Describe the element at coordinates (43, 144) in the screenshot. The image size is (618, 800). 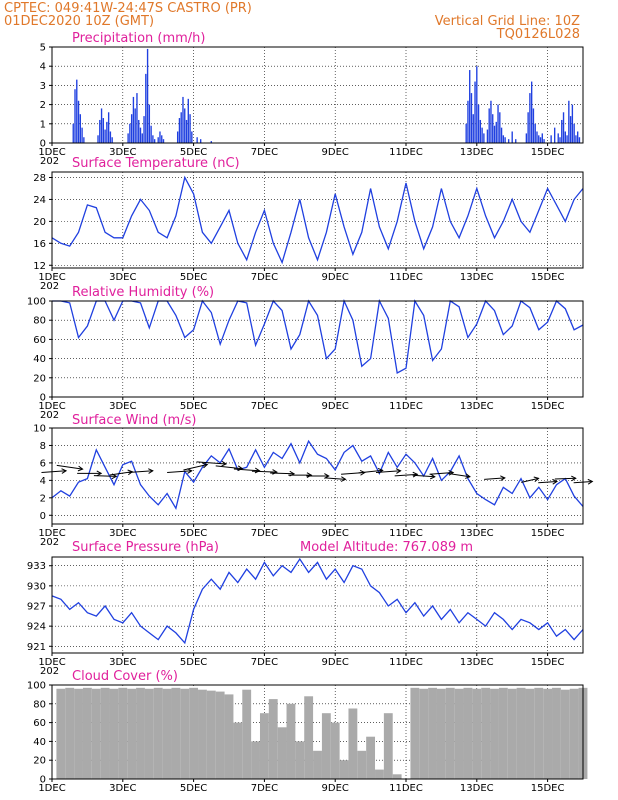
I see `ytick-label-precip: 0` at that location.